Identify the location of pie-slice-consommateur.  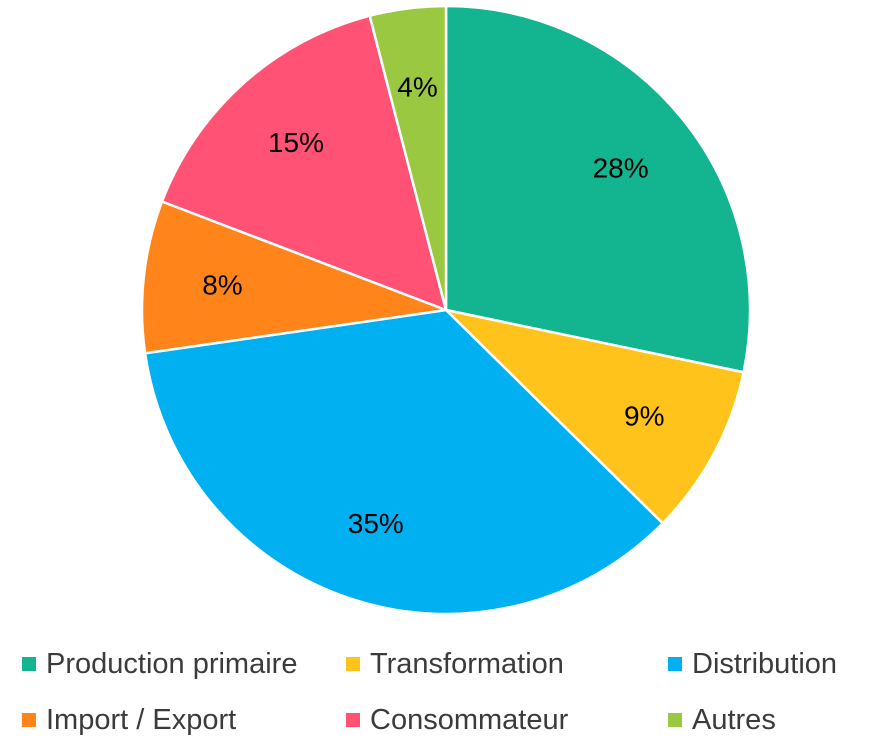
(304, 163).